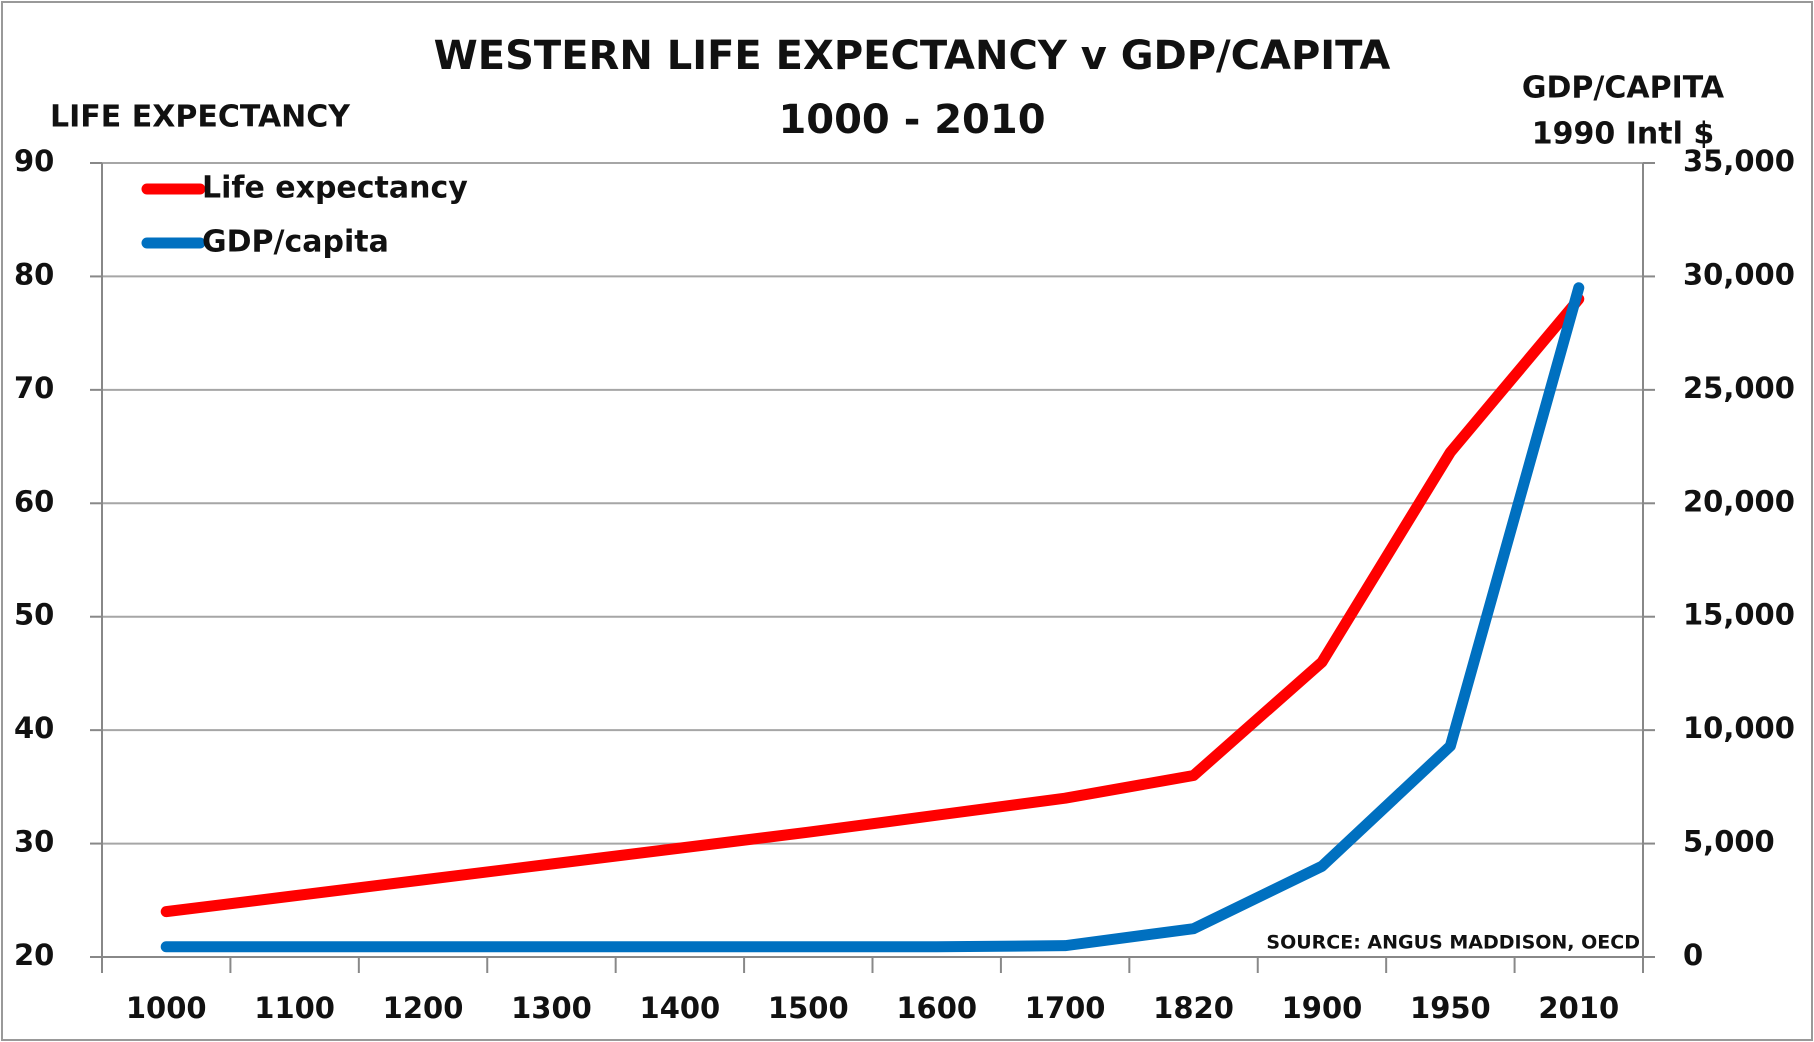 Image resolution: width=1814 pixels, height=1042 pixels. What do you see at coordinates (34, 728) in the screenshot?
I see `y-tick-label: 40` at bounding box center [34, 728].